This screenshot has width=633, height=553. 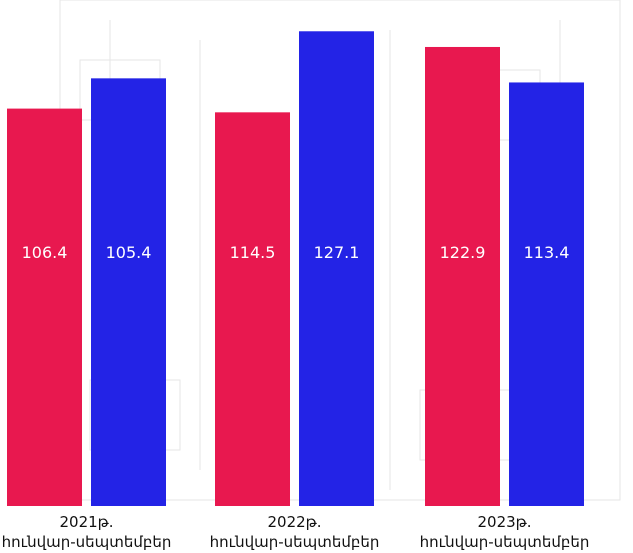 I want to click on category-label-period-3: հունվար-սեպտեմբեր, so click(x=505, y=542).